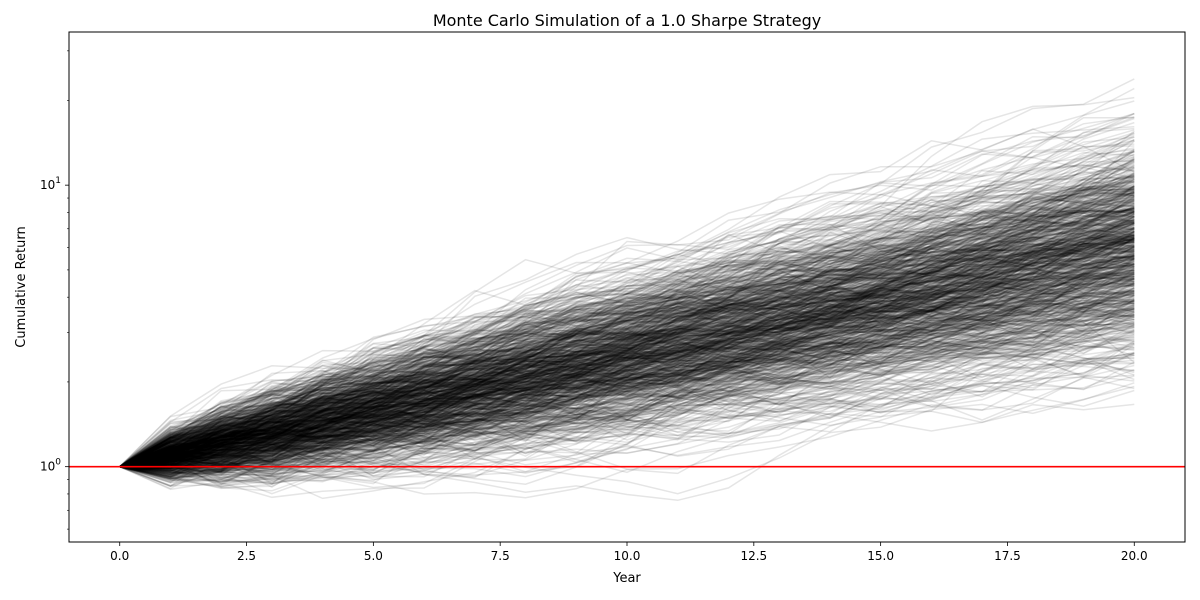  Describe the element at coordinates (50, 466) in the screenshot. I see `y-tick-label: 100` at that location.